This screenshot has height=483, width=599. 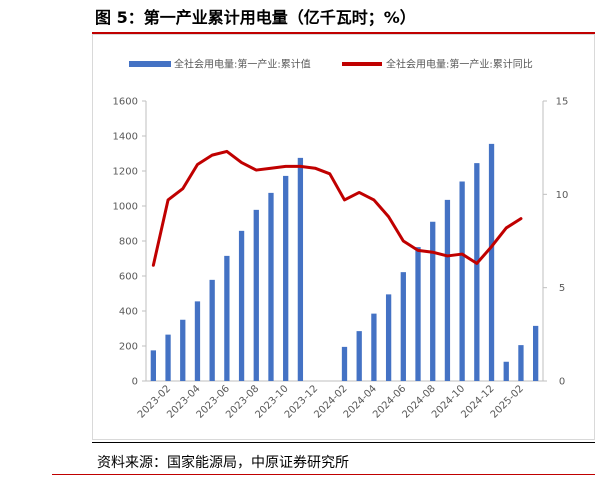 What do you see at coordinates (128, 312) in the screenshot?
I see `y-left-tick-label: 400` at bounding box center [128, 312].